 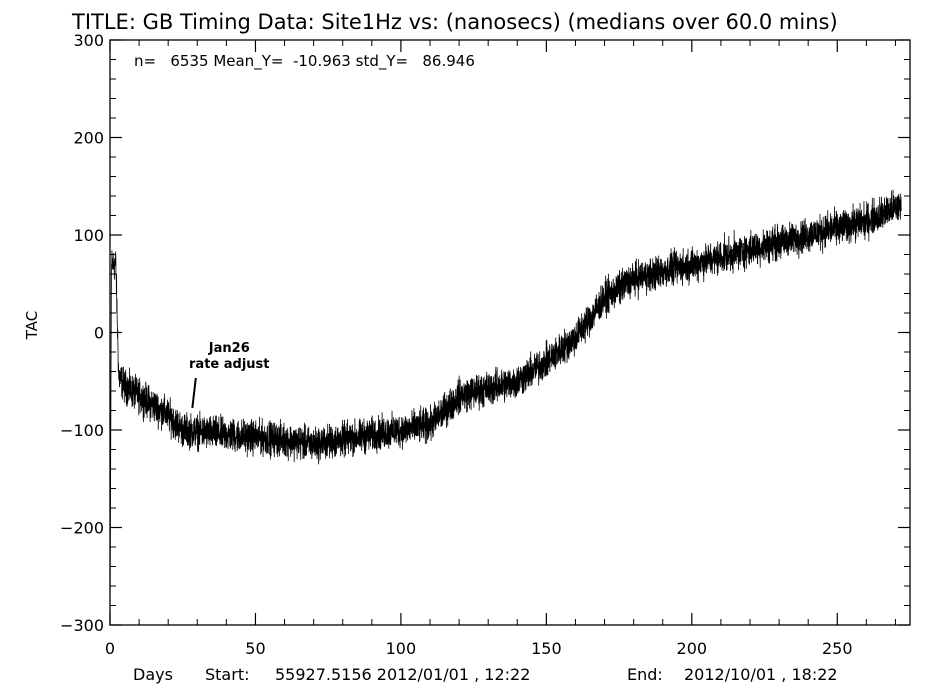 I want to click on annotation-text: rate adjust, so click(x=229, y=364).